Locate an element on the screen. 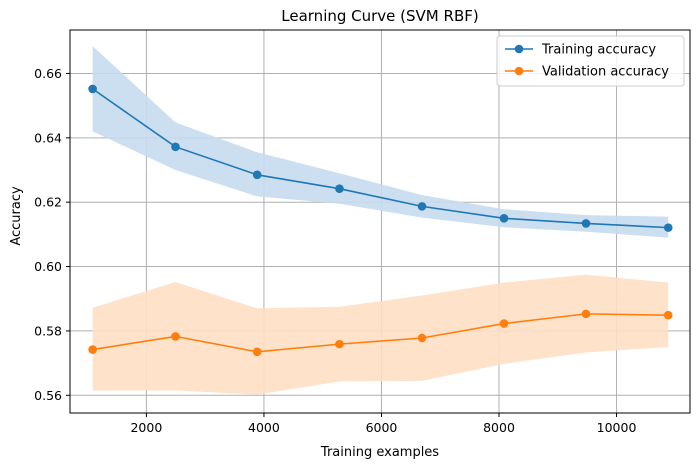 This screenshot has height=468, width=700. chart-title: Learning Curve (SVM RBF) is located at coordinates (379, 16).